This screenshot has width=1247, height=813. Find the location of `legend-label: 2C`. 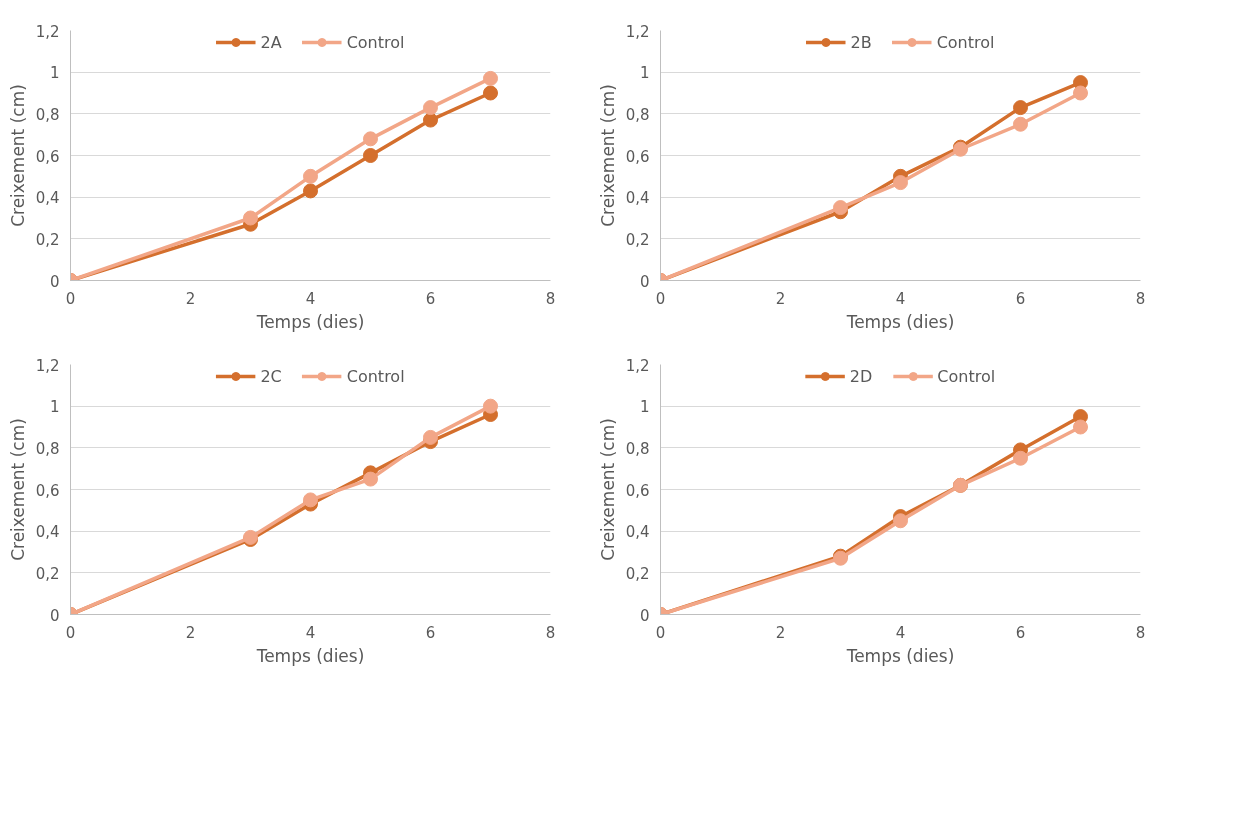

legend-label: 2C is located at coordinates (271, 376).